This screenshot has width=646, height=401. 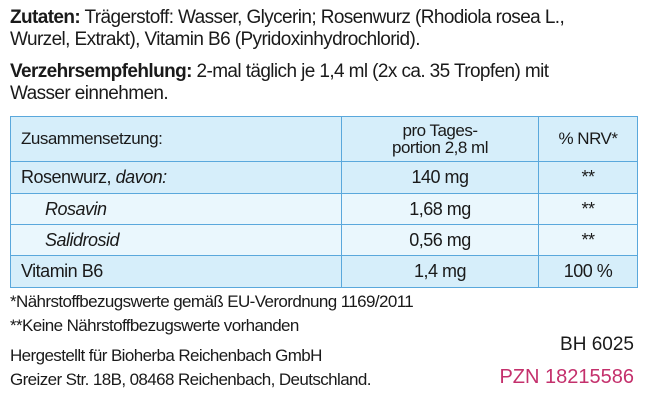 I want to click on cell: Salidrosid, so click(x=176, y=240).